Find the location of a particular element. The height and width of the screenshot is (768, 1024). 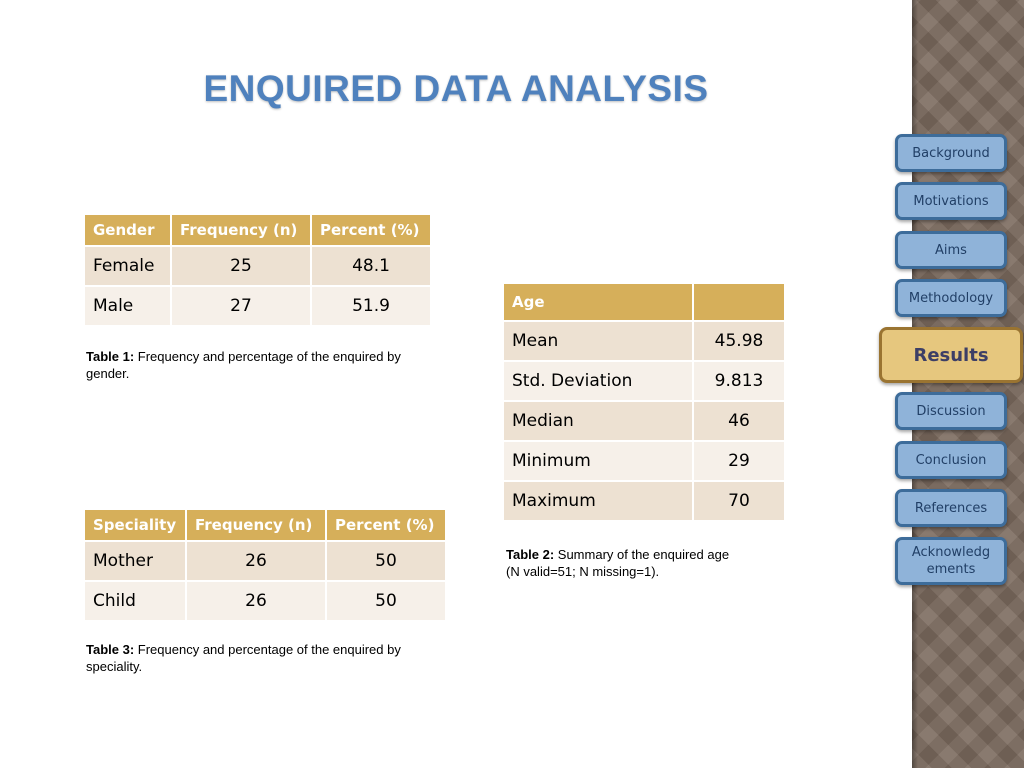

table-row: Child 26 50 is located at coordinates (265, 601).